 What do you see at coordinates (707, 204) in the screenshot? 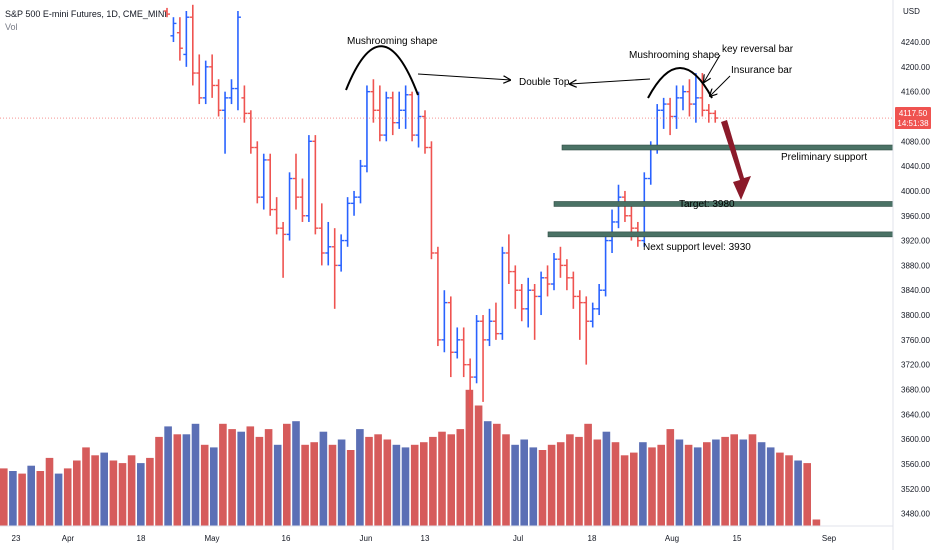
I see `label-target: Target: 3980` at bounding box center [707, 204].